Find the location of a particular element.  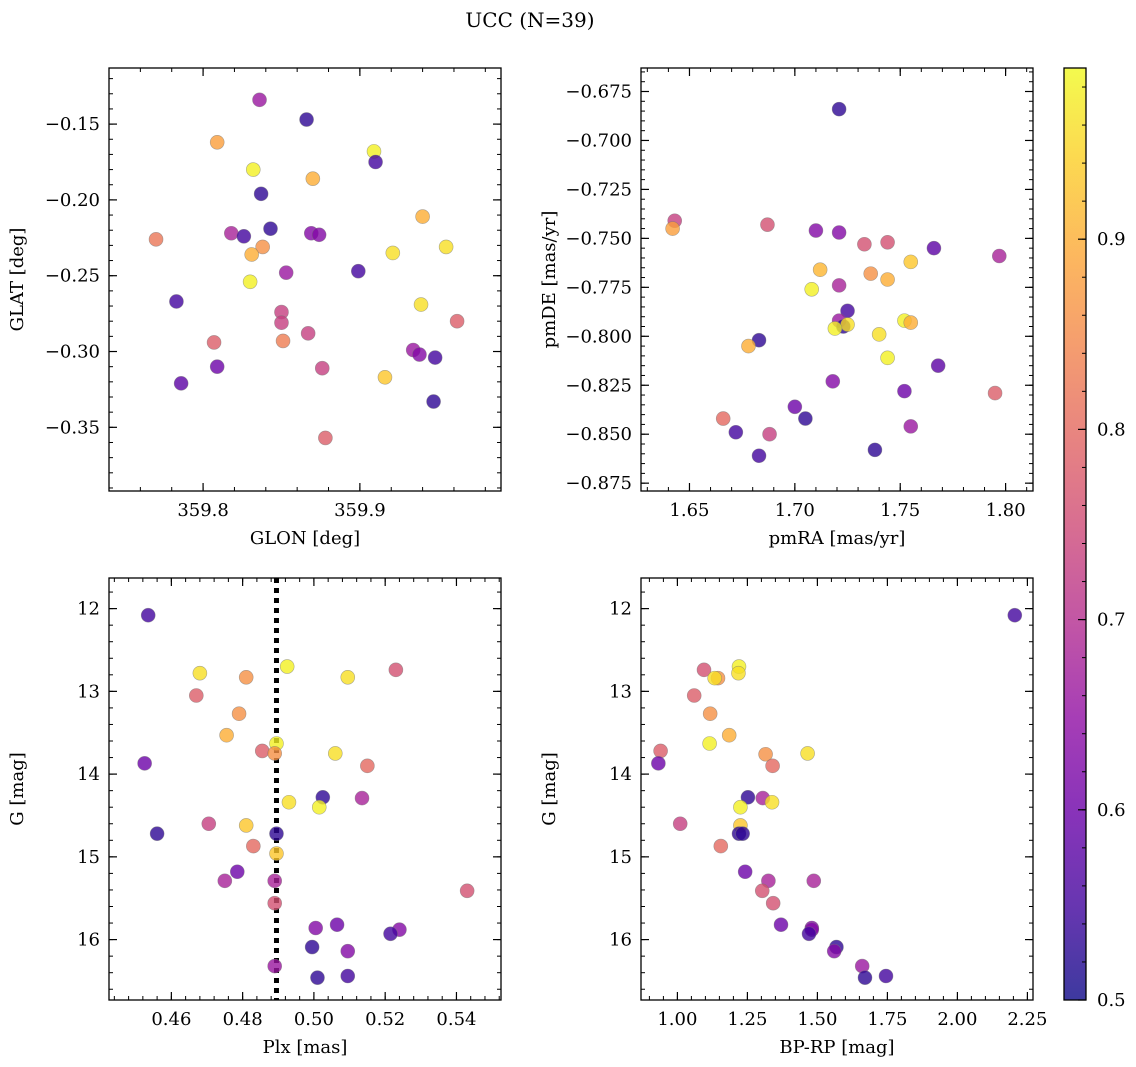

x-axis-label: Plx [mas] is located at coordinates (305, 1047).